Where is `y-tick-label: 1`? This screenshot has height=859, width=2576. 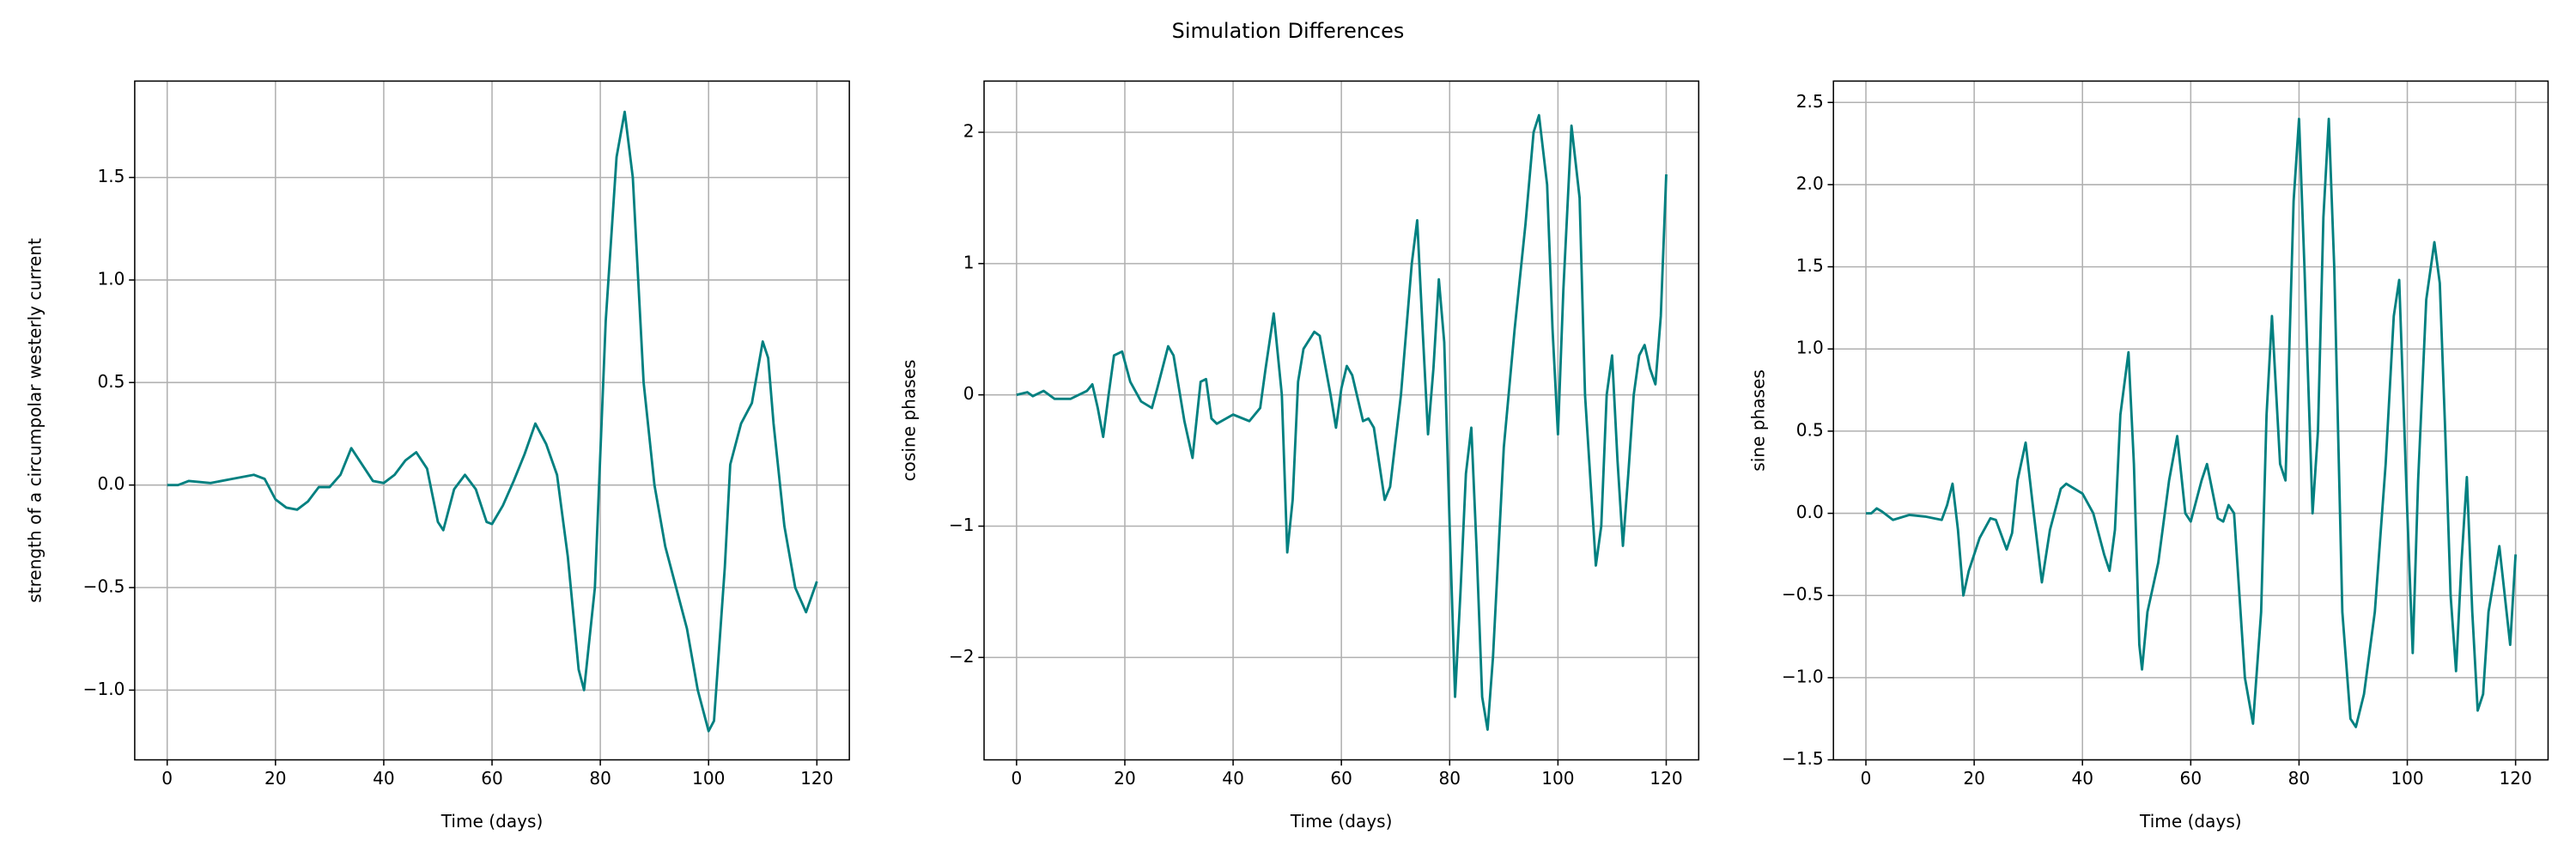
y-tick-label: 1 is located at coordinates (969, 262).